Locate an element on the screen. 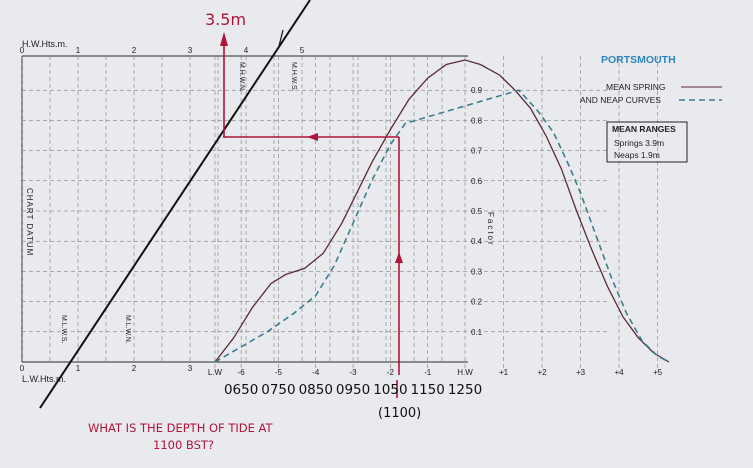  time-axis-ticks: L.W -6 -5 -4 -3 -2 -1 H.W +1 +2 +3 +4 +5 is located at coordinates (435, 372).